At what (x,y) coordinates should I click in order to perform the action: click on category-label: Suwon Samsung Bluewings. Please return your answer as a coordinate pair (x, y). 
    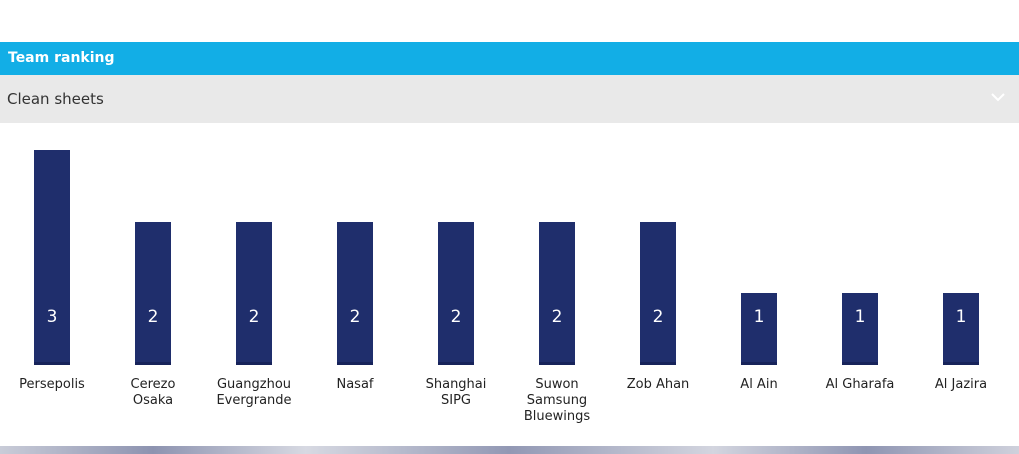
    Looking at the image, I should click on (557, 400).